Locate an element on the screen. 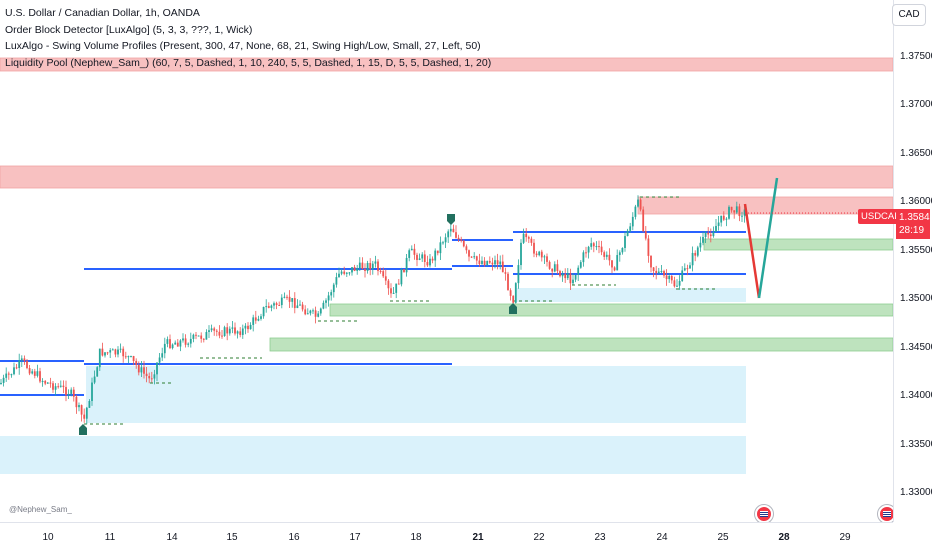  projection-up-line is located at coordinates (768, 238).